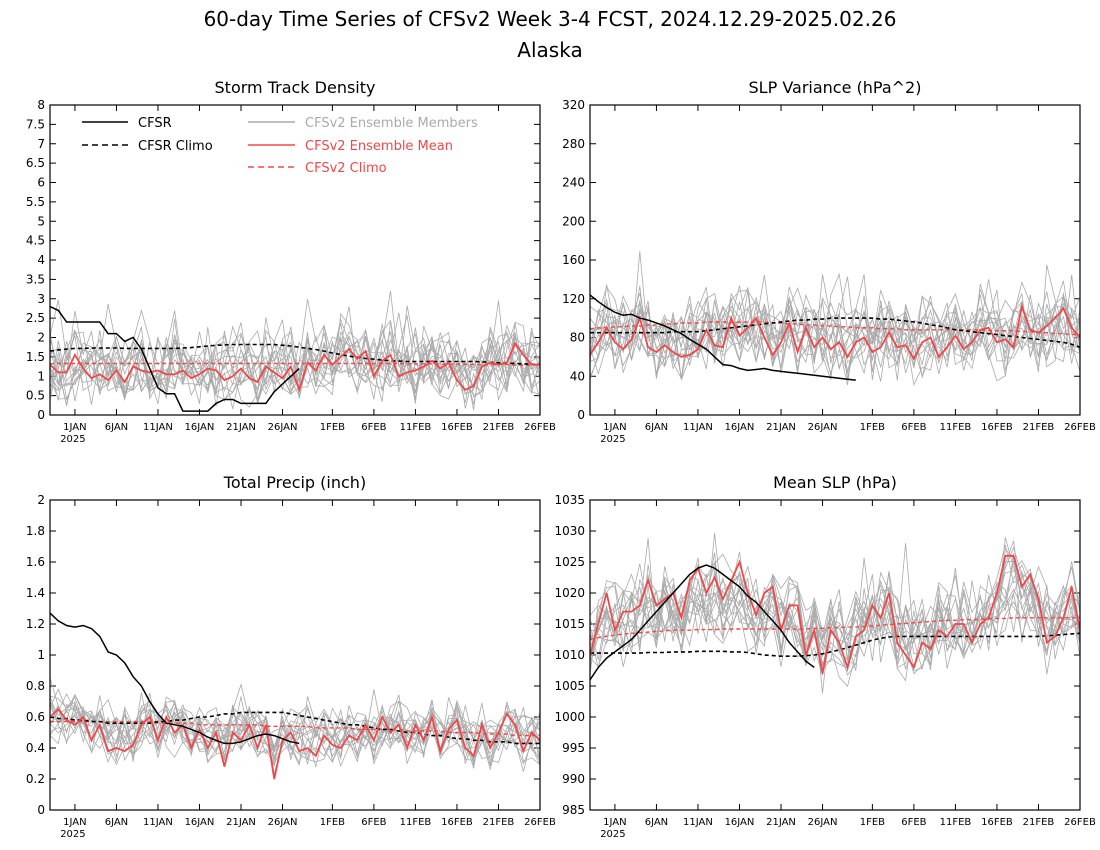 The image size is (1100, 850). I want to click on y-tick-label: 7.5, so click(35, 124).